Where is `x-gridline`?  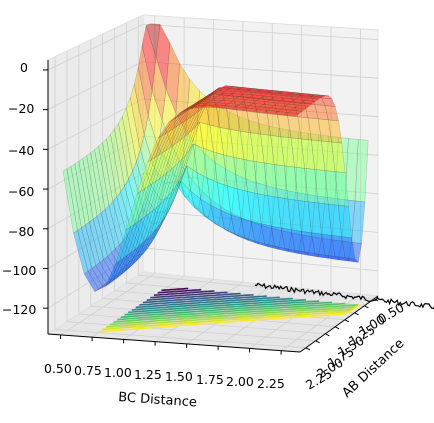
x-gridline is located at coordinates (320, 189).